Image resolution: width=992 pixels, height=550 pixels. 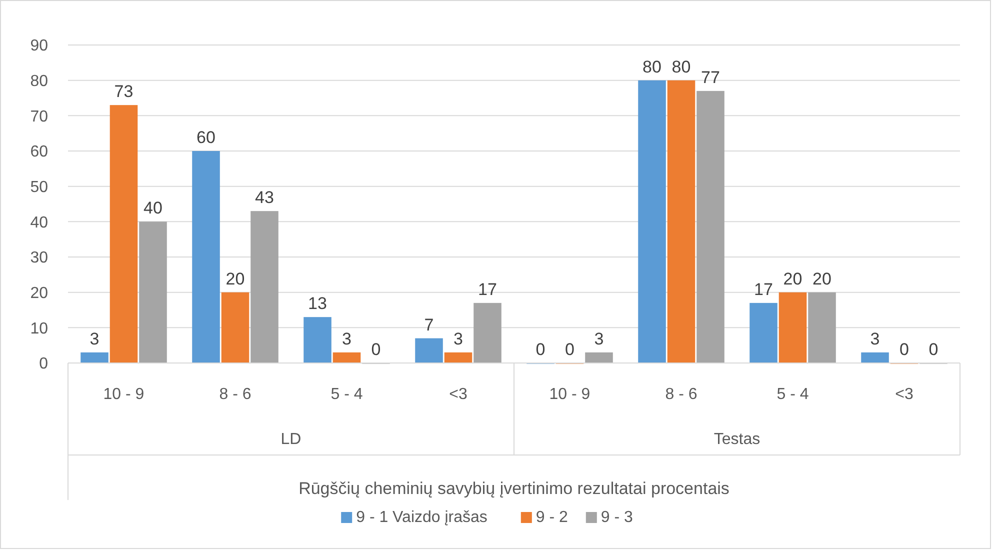 I want to click on y-tick-label: 70, so click(x=39, y=117).